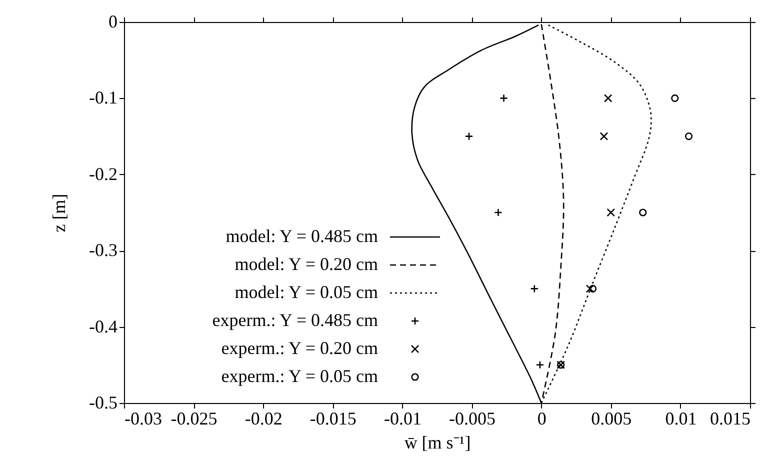 The image size is (781, 471). What do you see at coordinates (681, 418) in the screenshot?
I see `x-tick-label: 0.01` at bounding box center [681, 418].